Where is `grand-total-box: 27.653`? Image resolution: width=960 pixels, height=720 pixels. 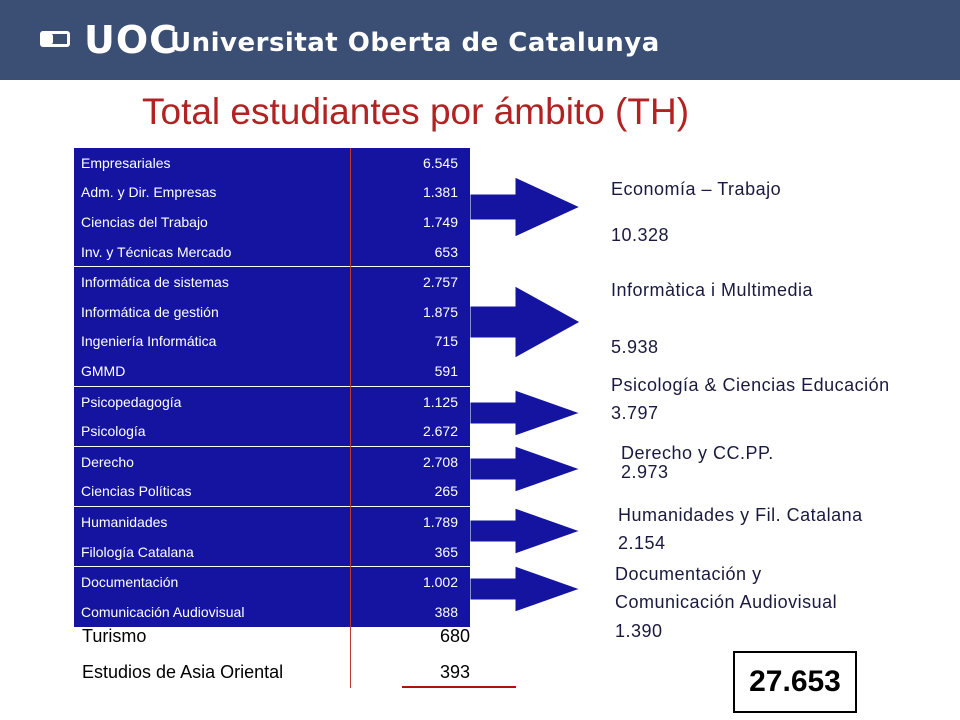 grand-total-box: 27.653 is located at coordinates (795, 682).